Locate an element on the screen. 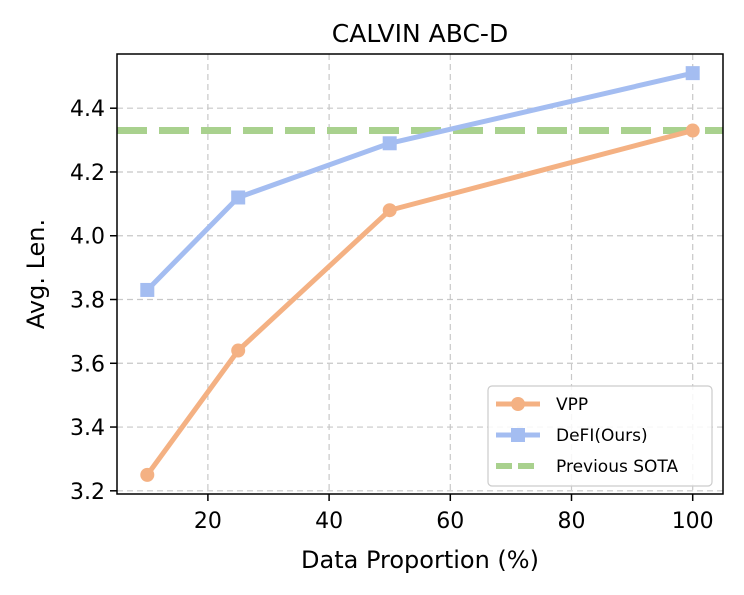 The width and height of the screenshot is (744, 595). y-tick-label: 4.4 is located at coordinates (87, 109).